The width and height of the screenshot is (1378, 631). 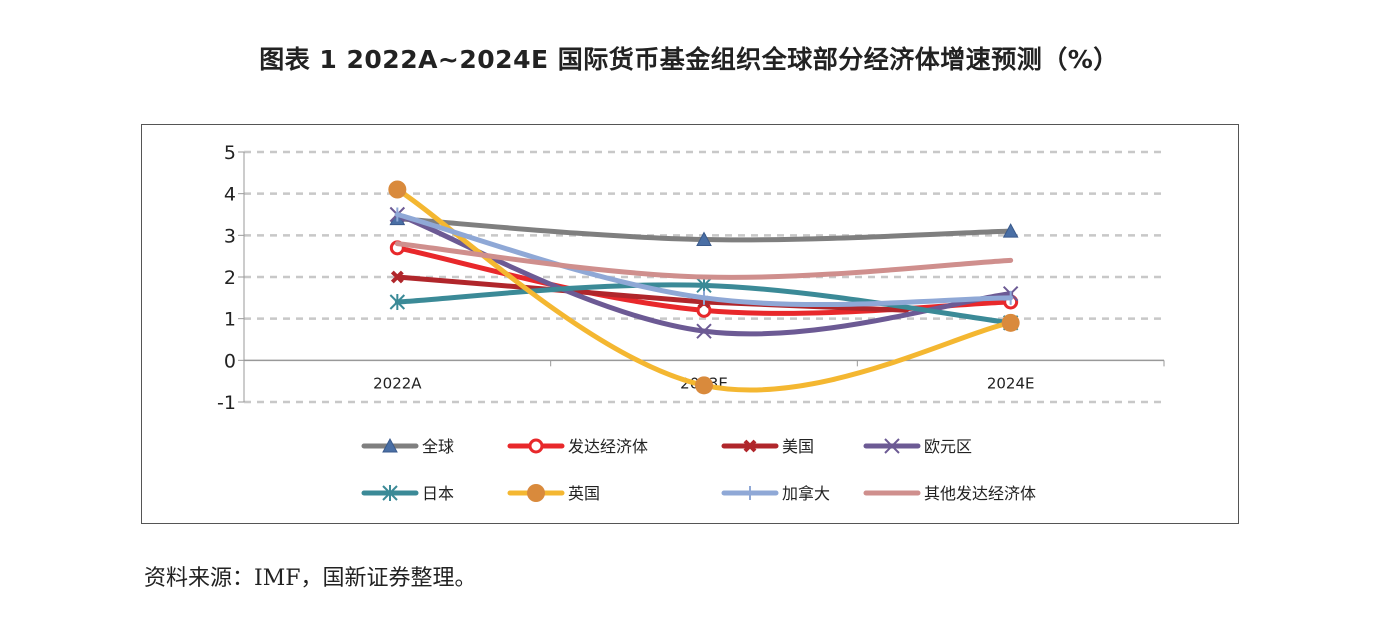 I want to click on legend-item: 英国, so click(x=553, y=493).